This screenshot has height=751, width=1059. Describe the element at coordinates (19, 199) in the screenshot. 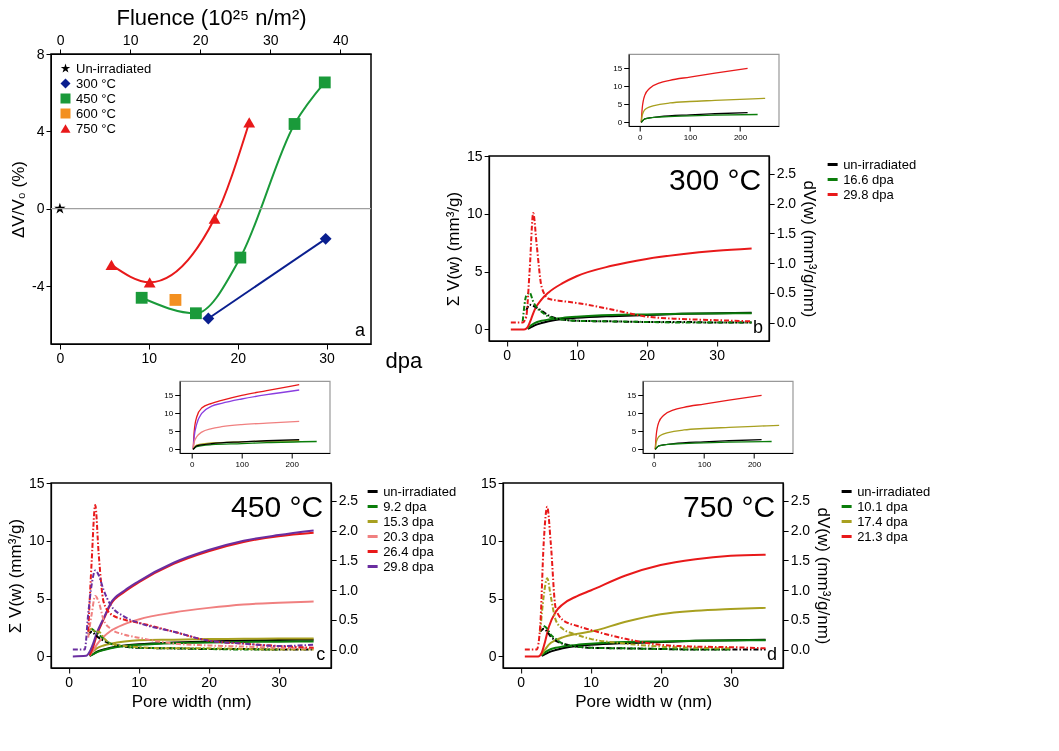

I see `y-axis-title: ΔV/V₀ (%)` at that location.